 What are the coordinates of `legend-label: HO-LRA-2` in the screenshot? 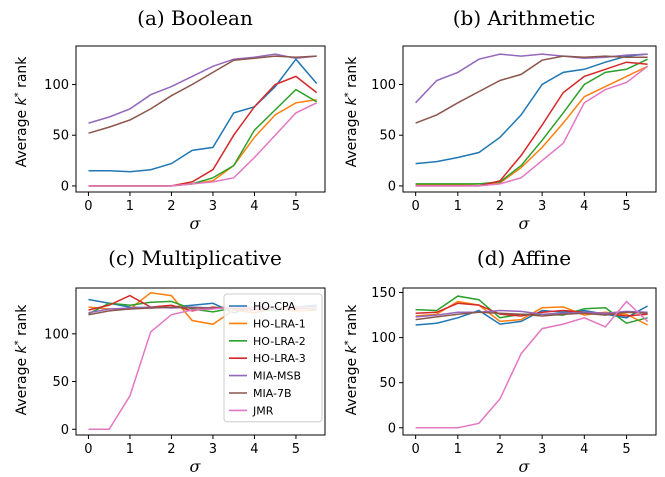 It's located at (279, 341).